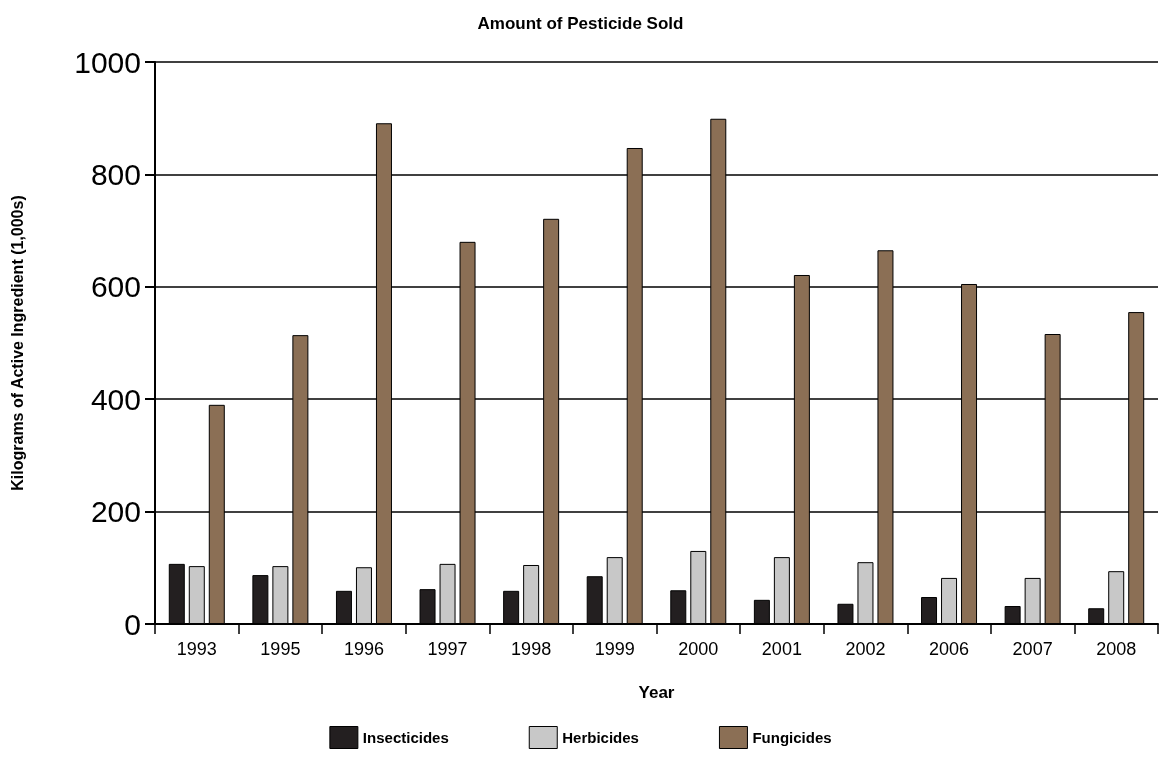 Image resolution: width=1161 pixels, height=760 pixels. I want to click on x-tick-label: 2000, so click(698, 649).